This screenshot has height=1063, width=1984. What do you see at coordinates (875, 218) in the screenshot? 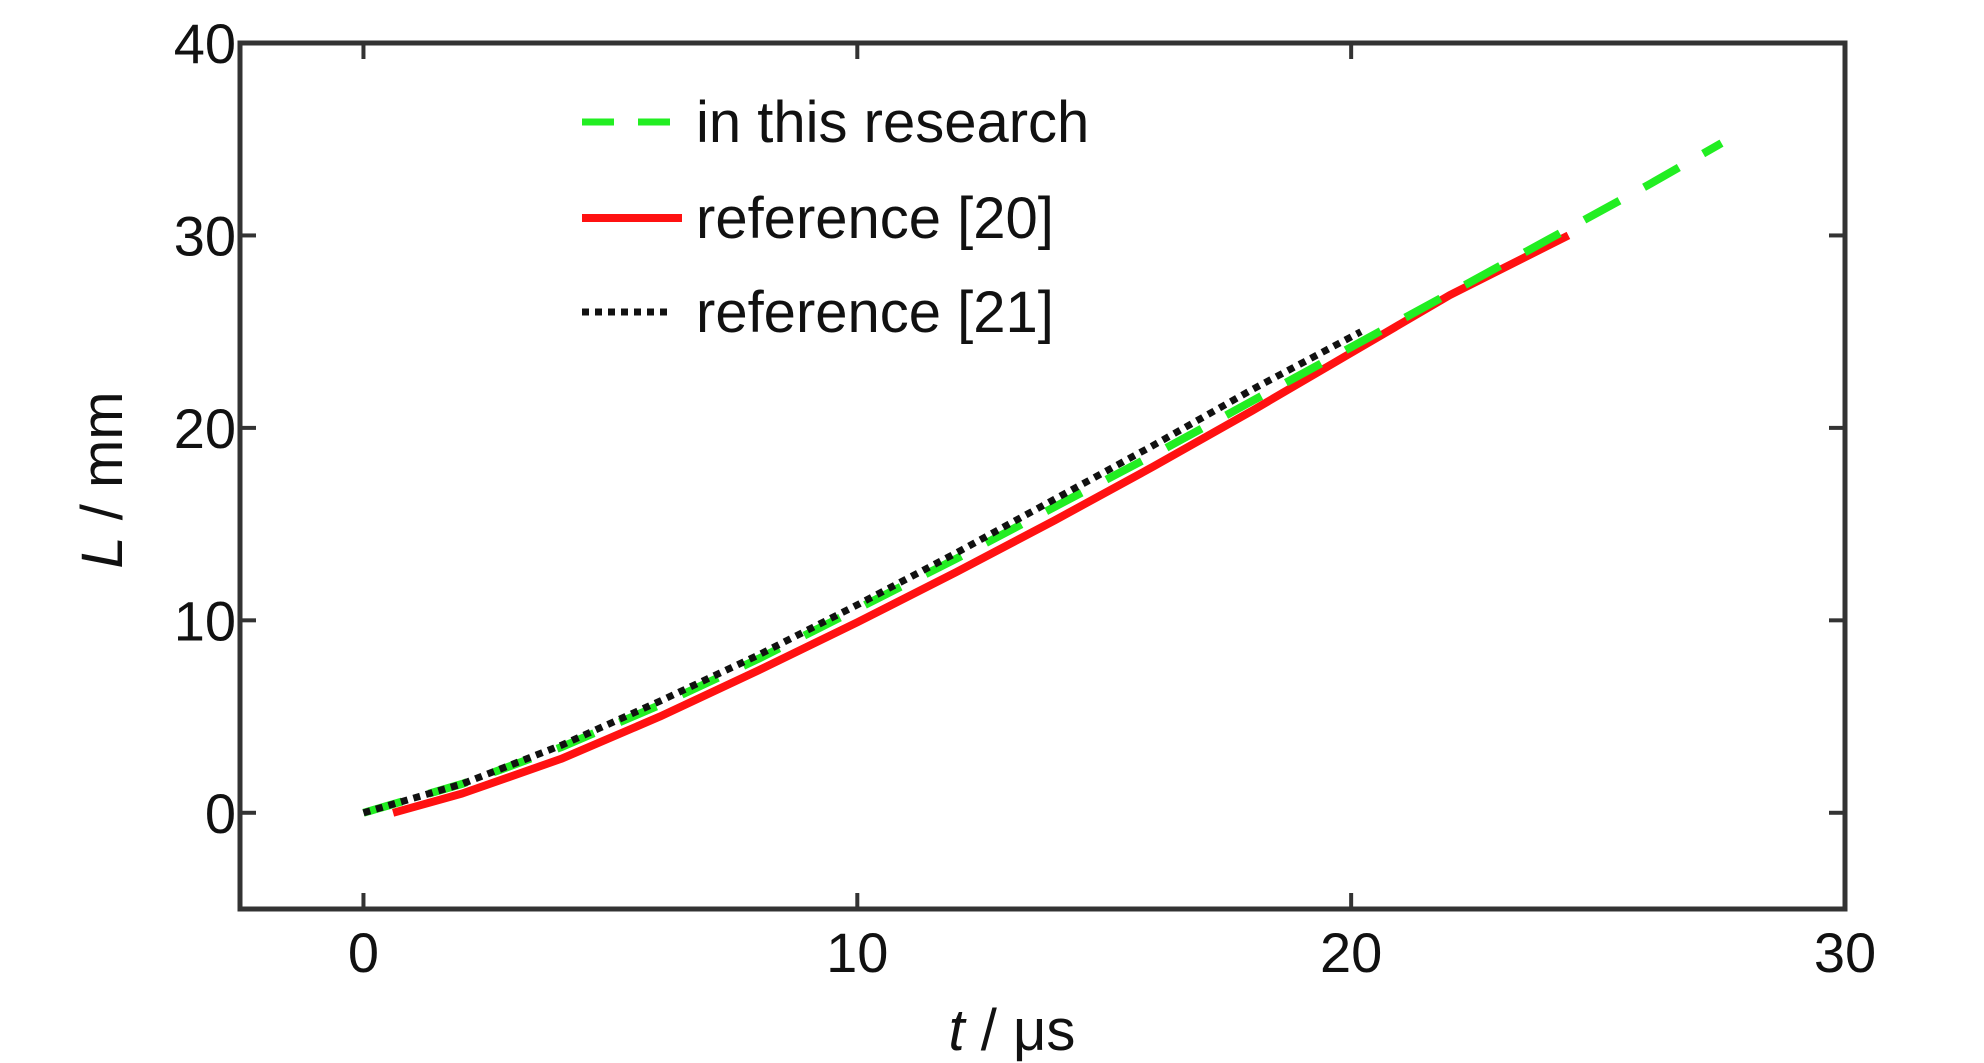
I see `legend-label-reference-20: reference [20]` at bounding box center [875, 218].